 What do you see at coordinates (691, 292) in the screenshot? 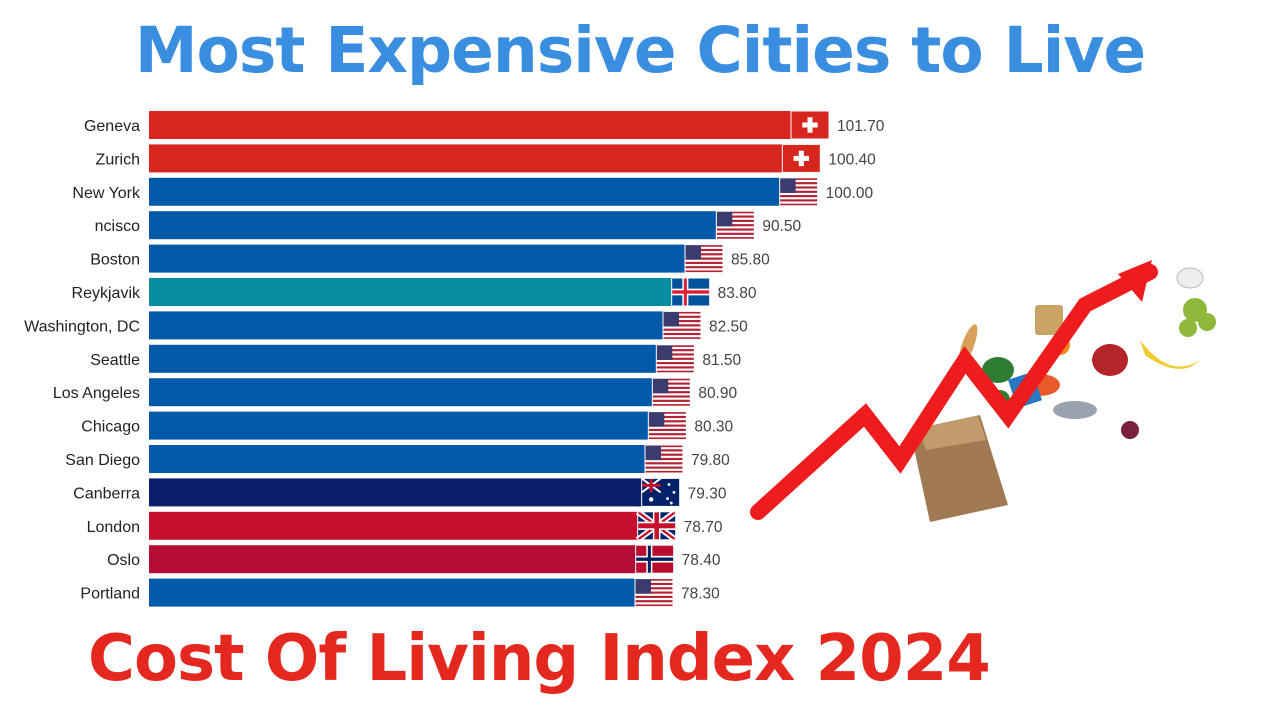
I see `iceland-flag-icon` at bounding box center [691, 292].